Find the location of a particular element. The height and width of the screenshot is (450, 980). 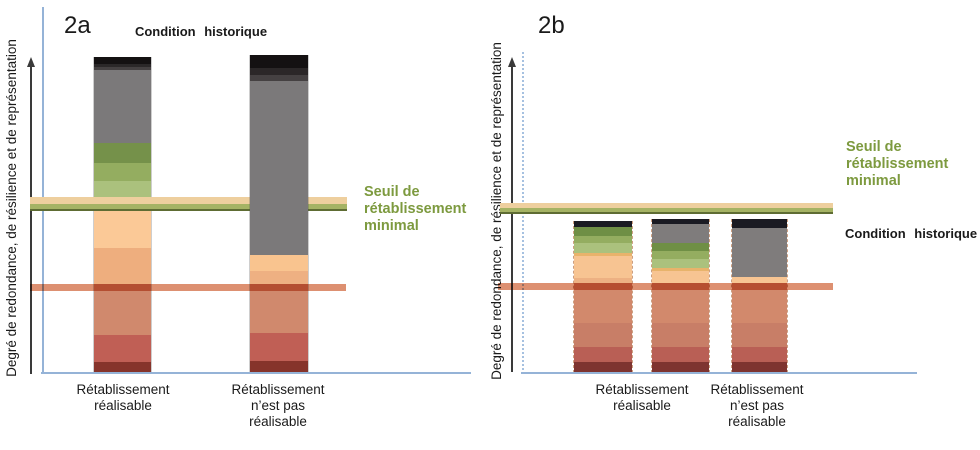

panel-a-seuil-line-1: Seuil de is located at coordinates (392, 192).